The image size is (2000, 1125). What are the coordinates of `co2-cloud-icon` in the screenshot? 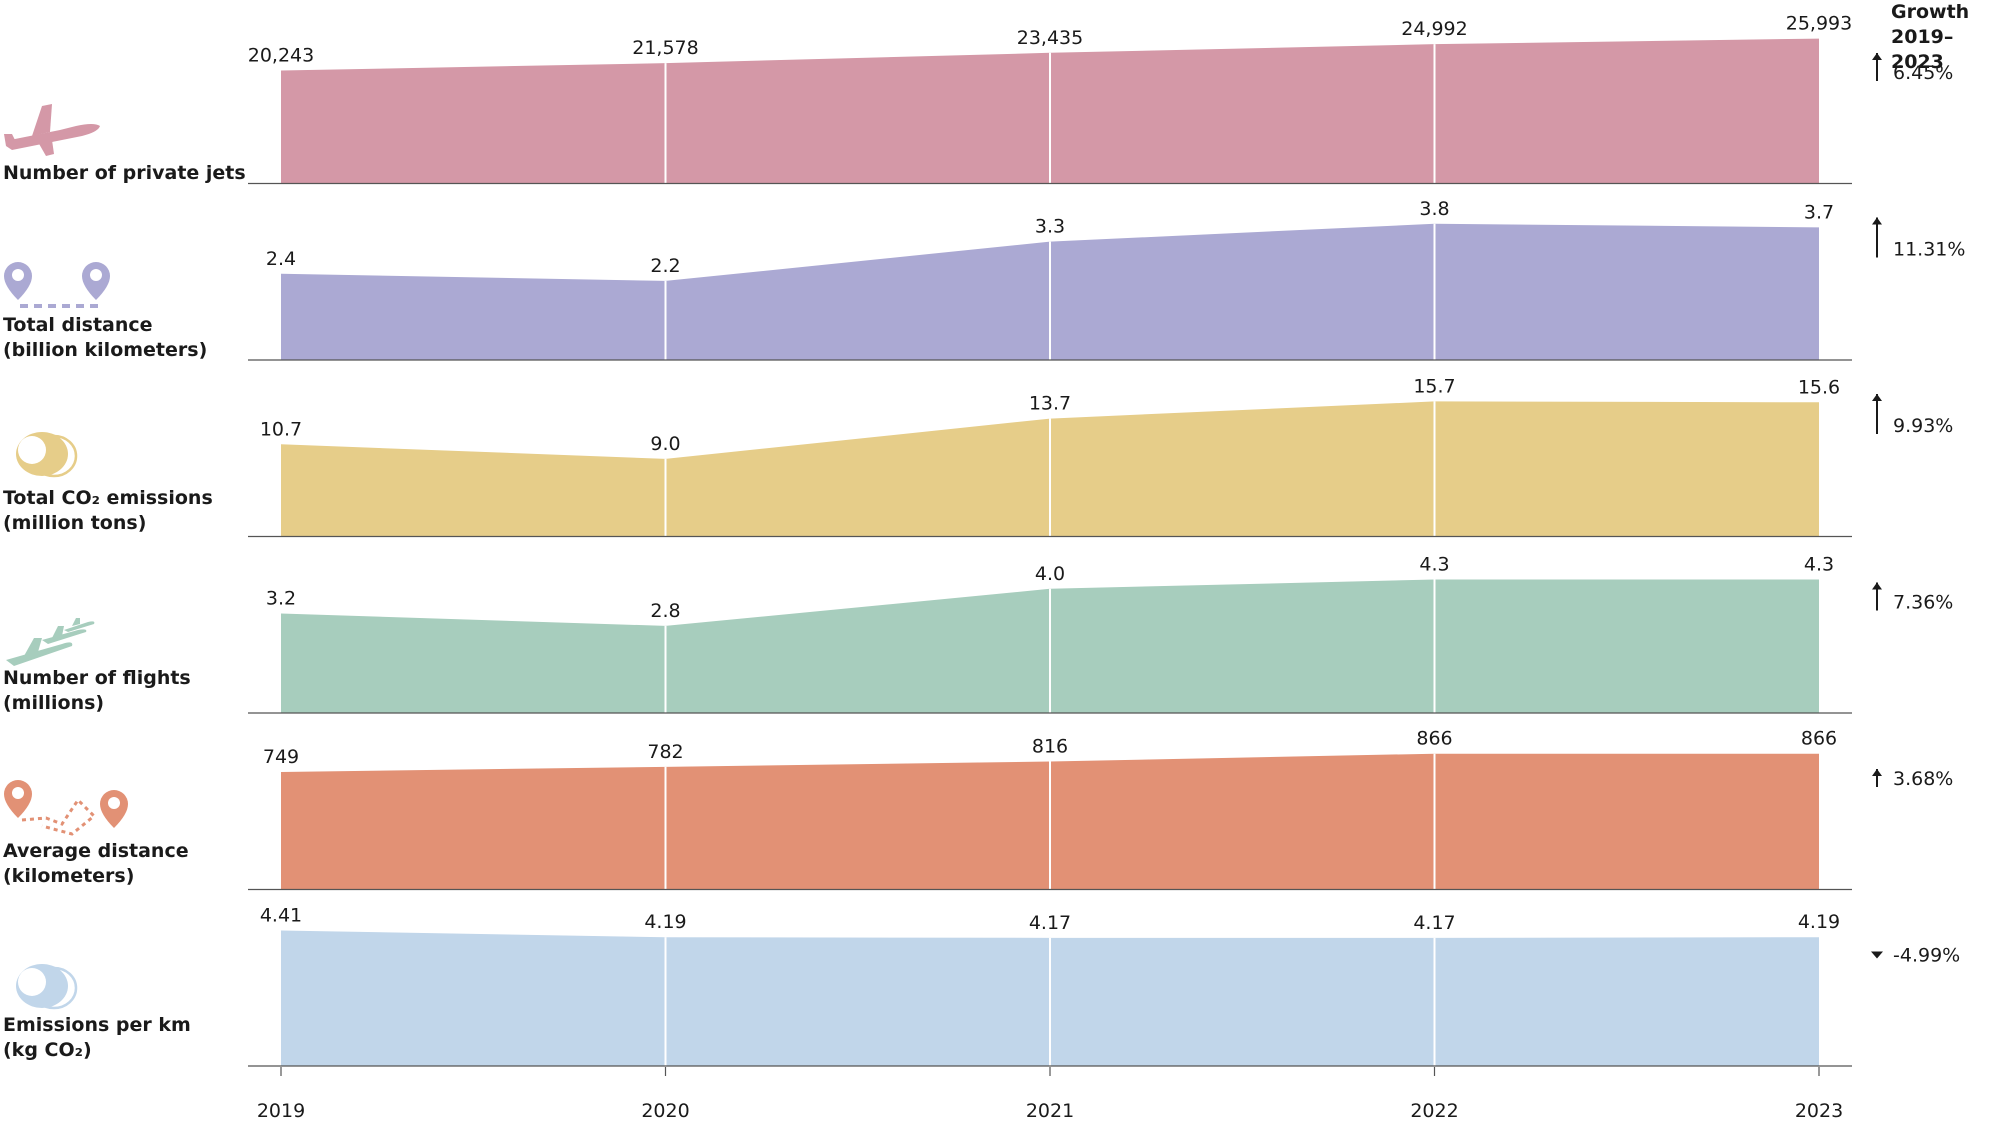 It's located at (47, 455).